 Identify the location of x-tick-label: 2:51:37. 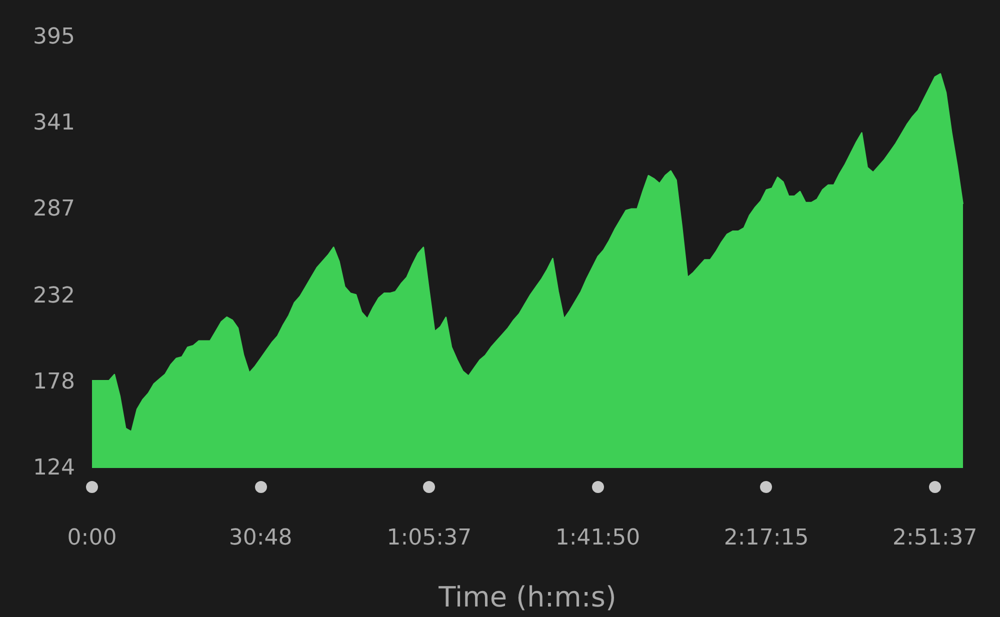
(935, 538).